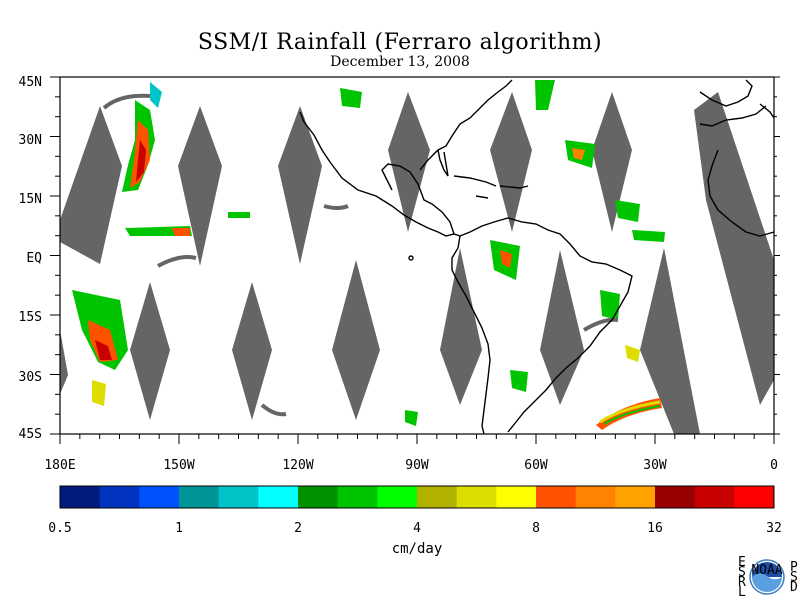 The width and height of the screenshot is (800, 600). What do you see at coordinates (794, 567) in the screenshot?
I see `logo-letter: P` at bounding box center [794, 567].